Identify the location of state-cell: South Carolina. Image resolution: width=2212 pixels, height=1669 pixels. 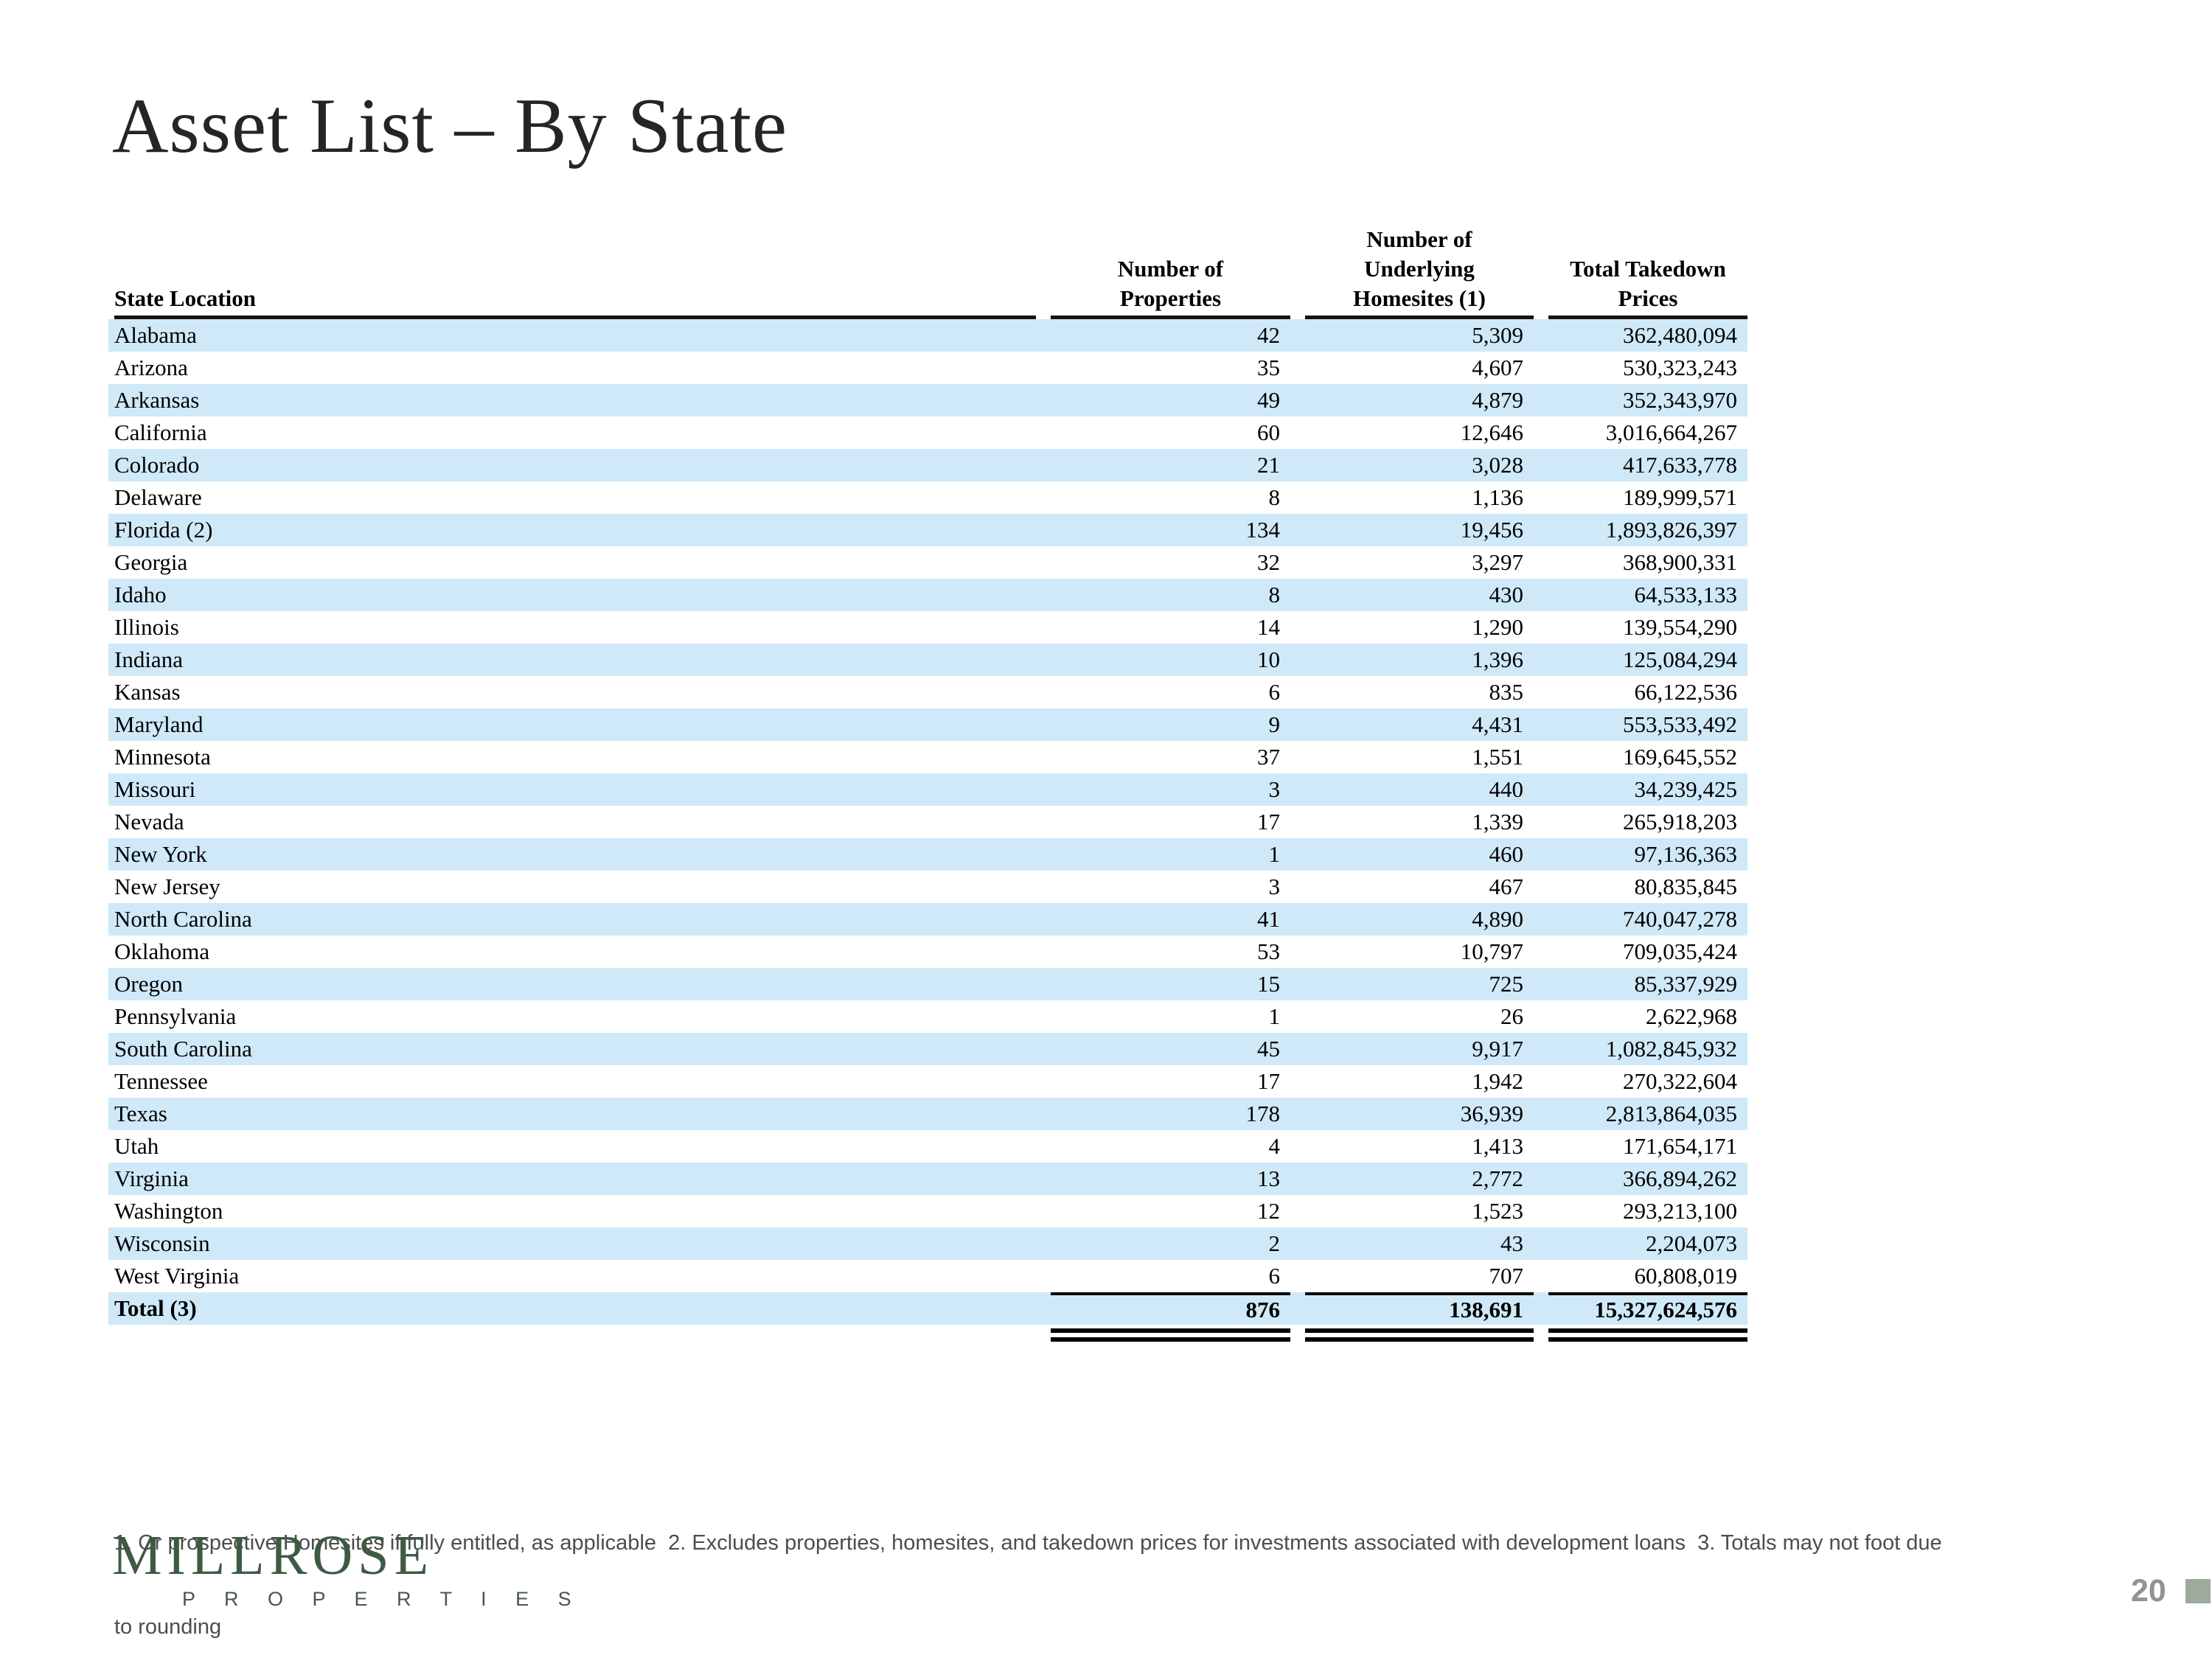
(183, 1049).